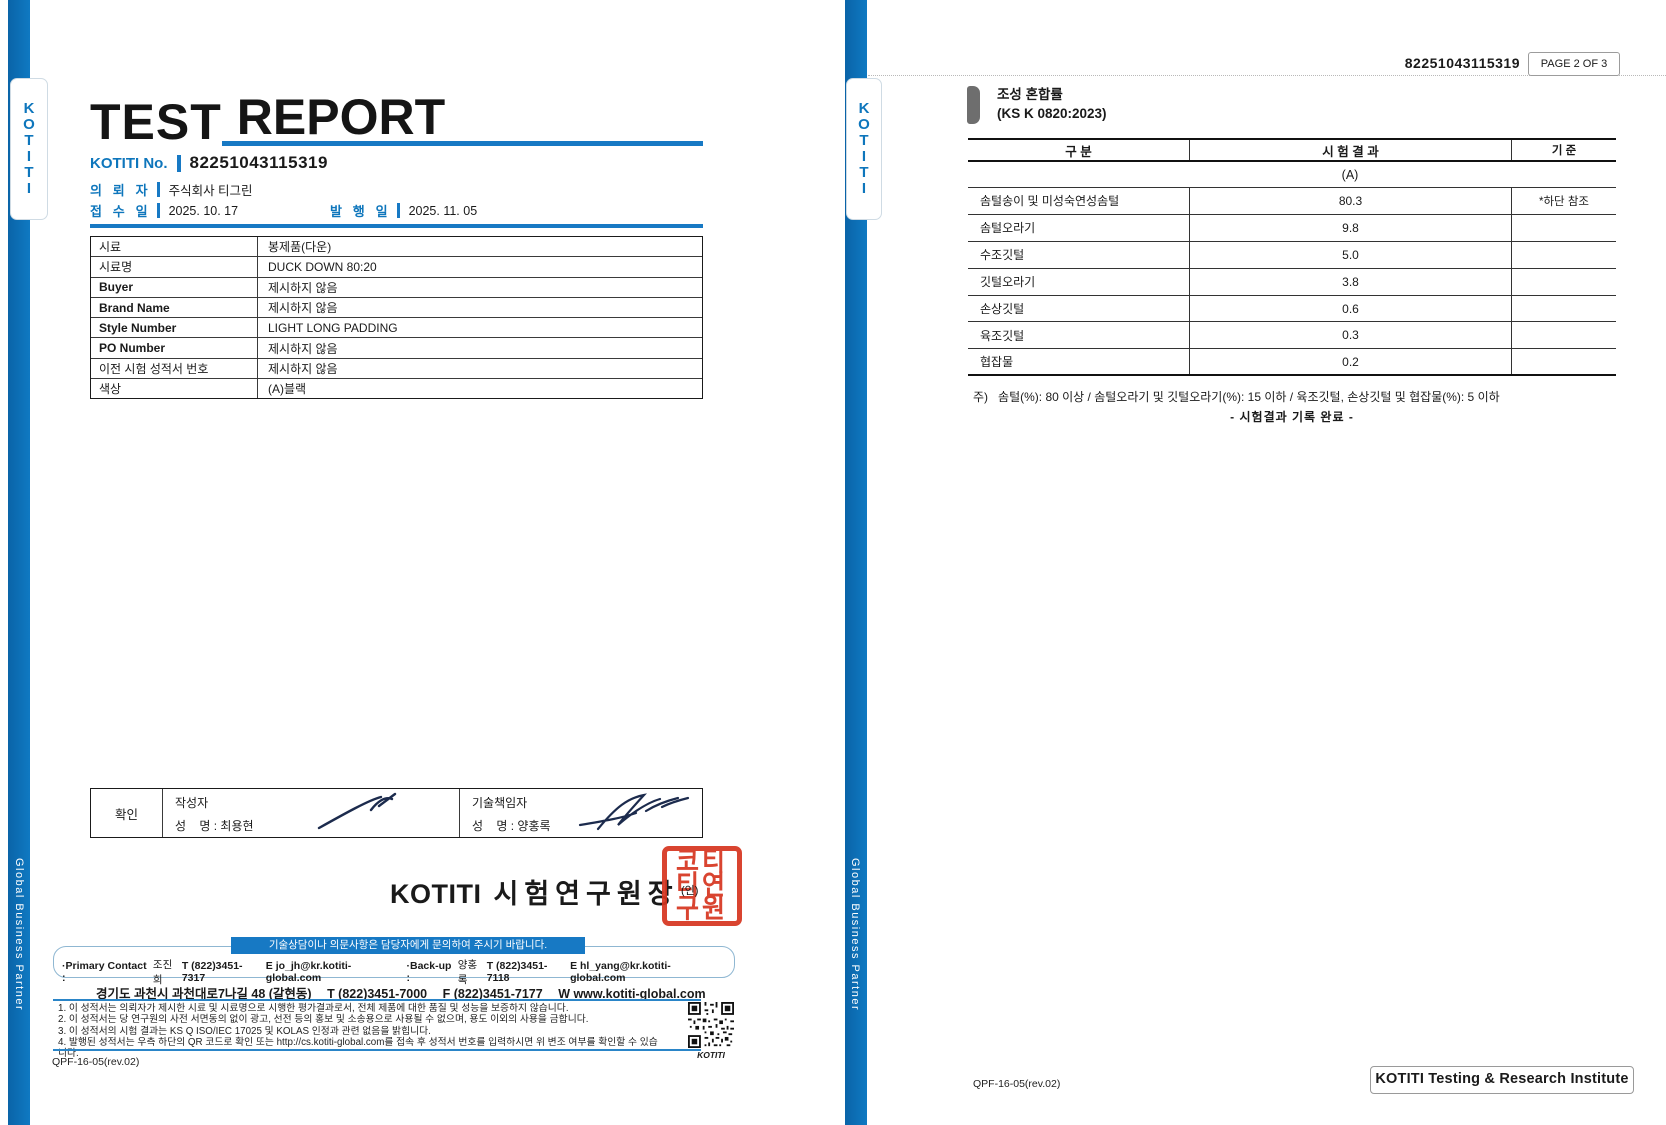 The height and width of the screenshot is (1125, 1666). Describe the element at coordinates (997, 362) in the screenshot. I see `result-name: 협잡물` at that location.